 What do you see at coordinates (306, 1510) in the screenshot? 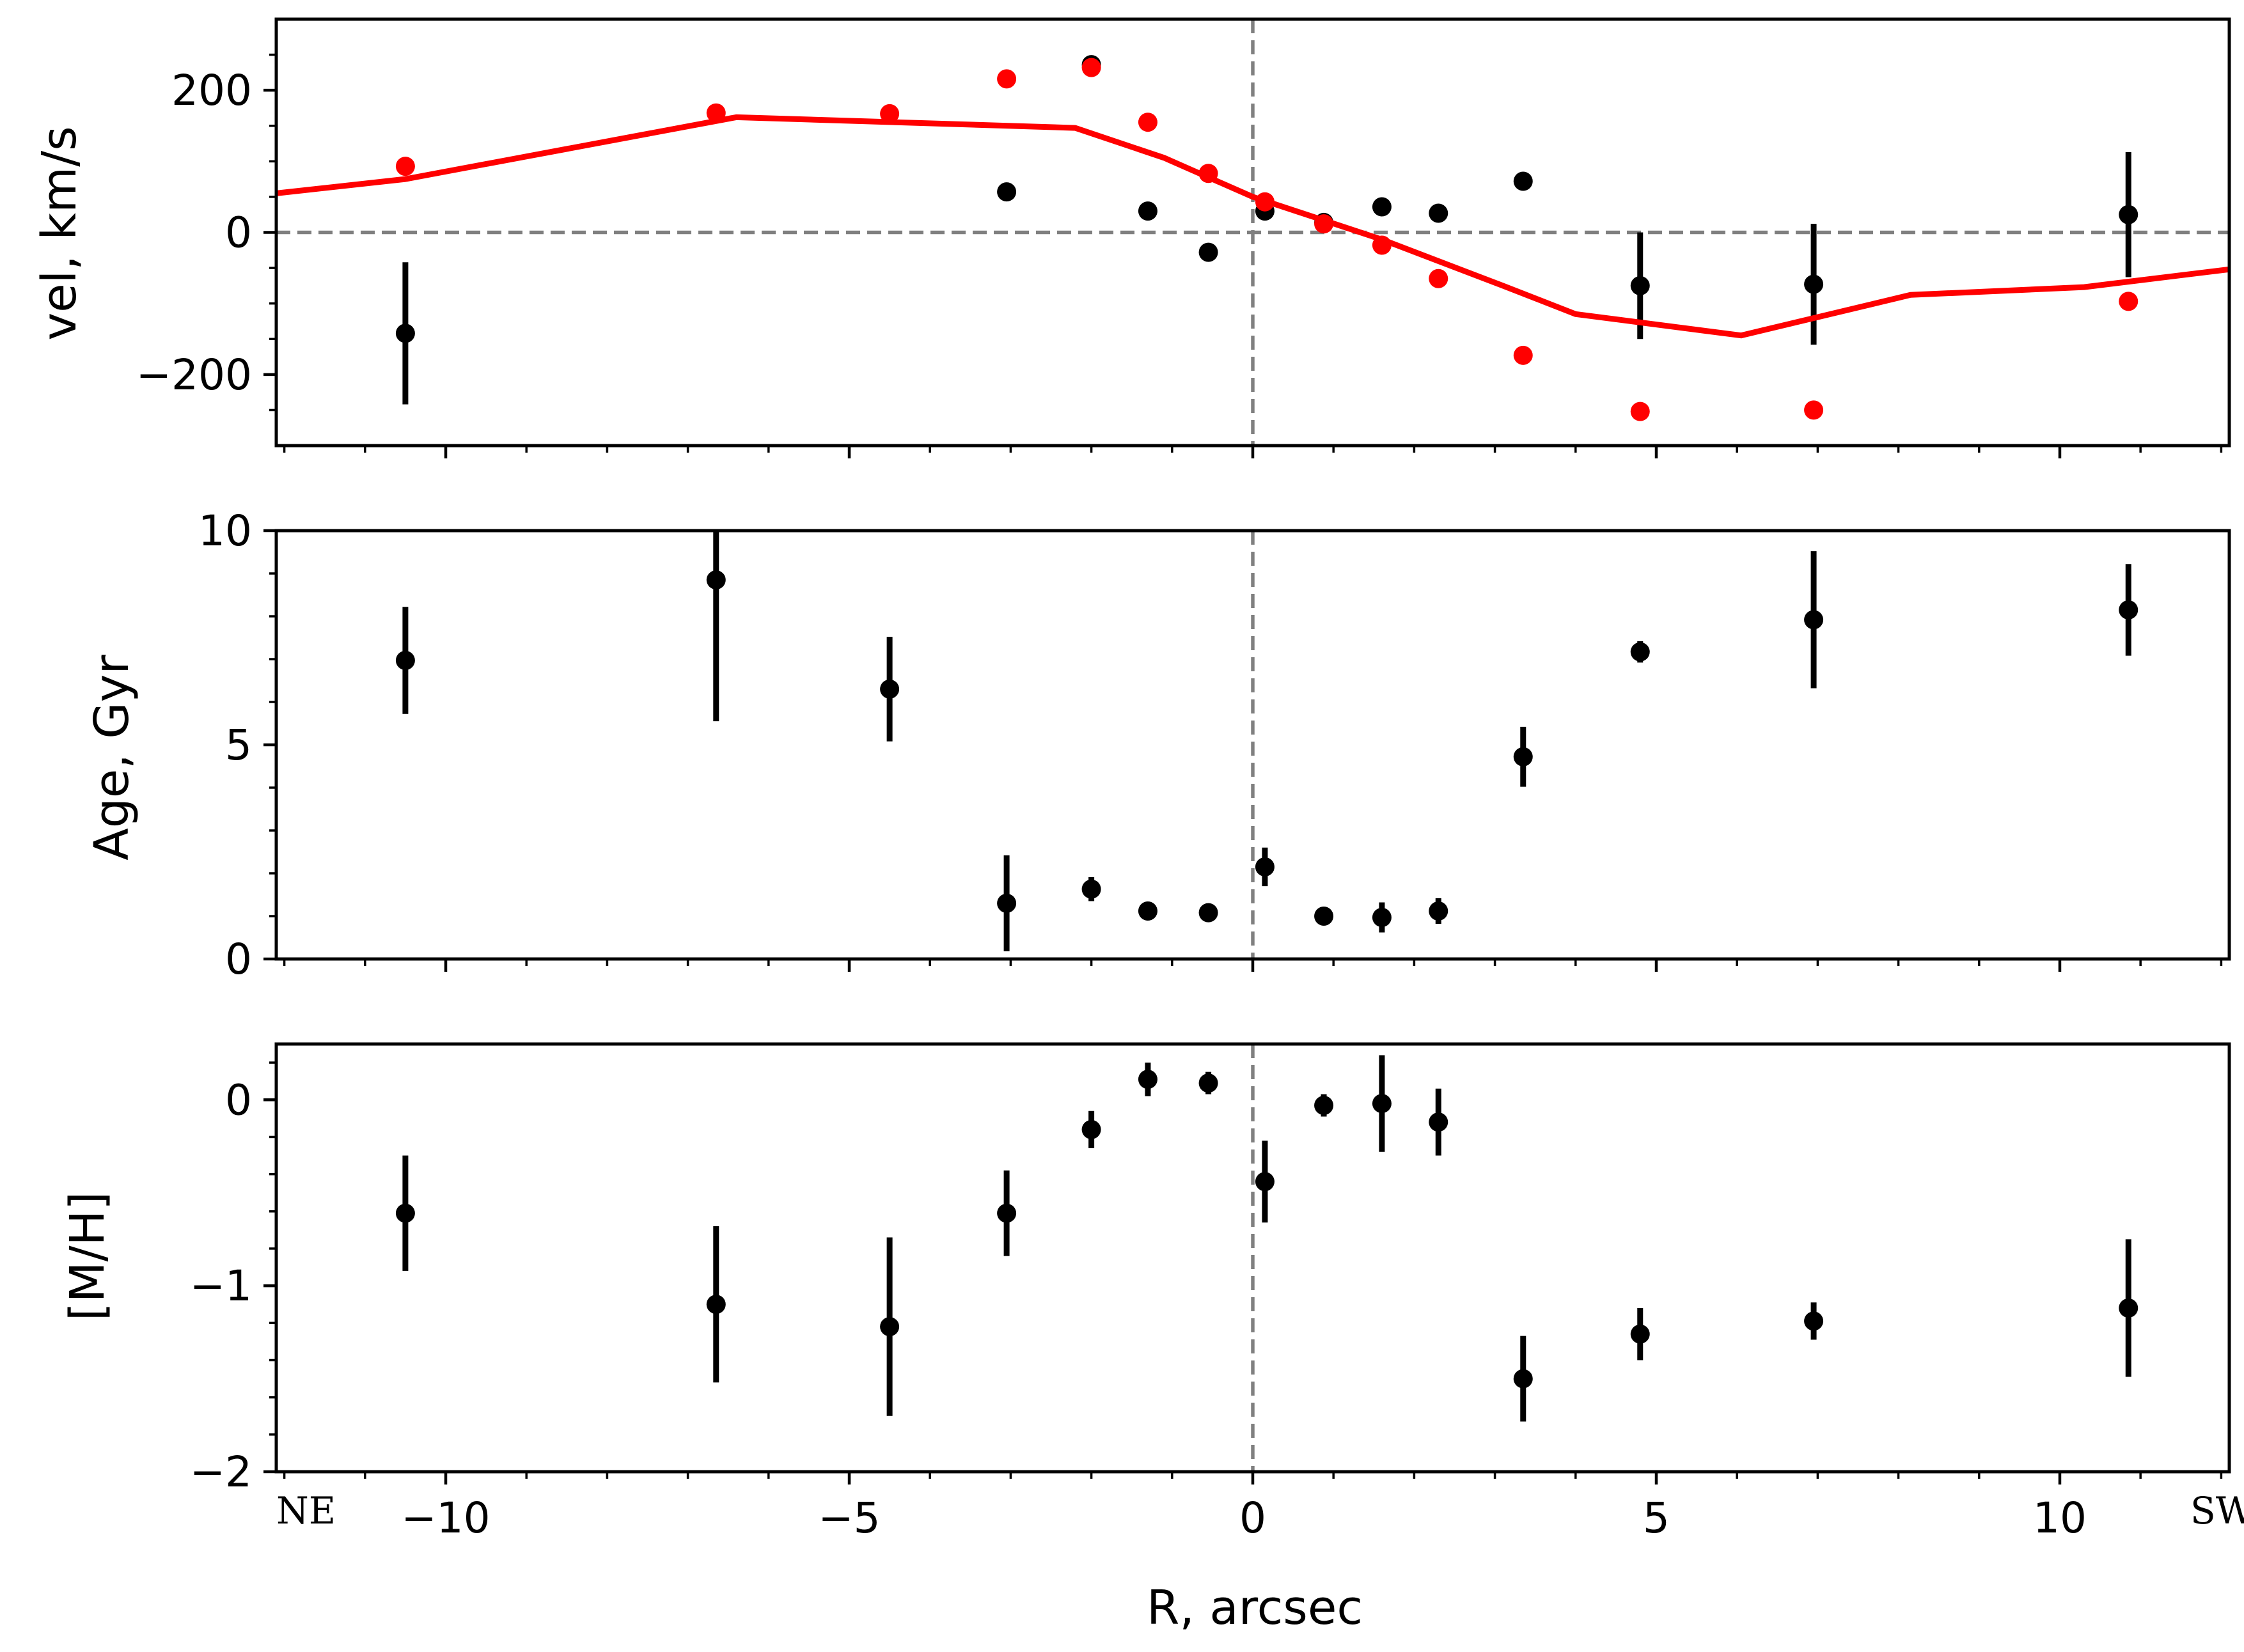
I see `ne-direction-label: NE` at bounding box center [306, 1510].